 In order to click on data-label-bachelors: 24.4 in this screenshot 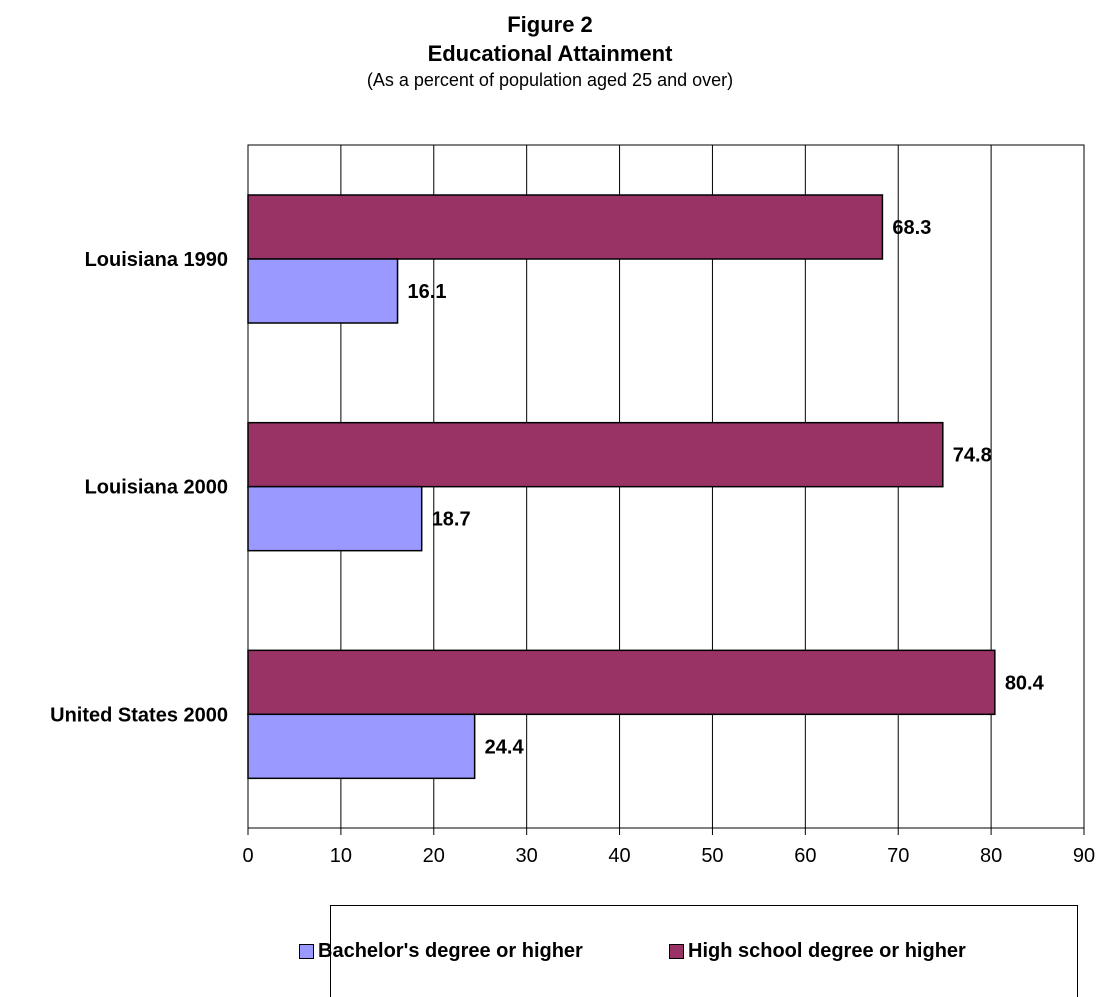, I will do `click(505, 747)`.